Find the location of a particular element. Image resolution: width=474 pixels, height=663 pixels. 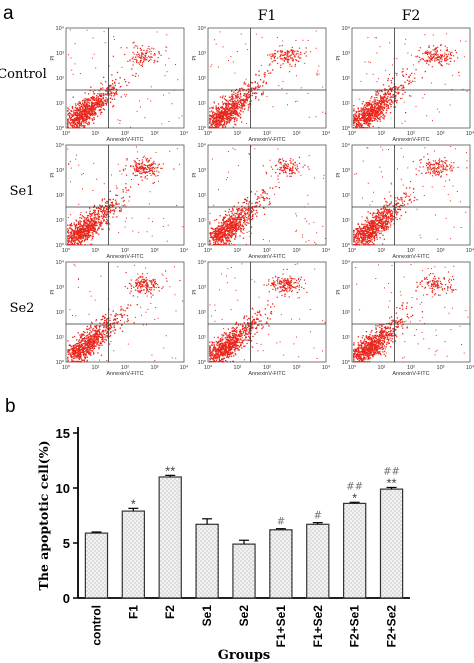

y-tick-label: 10¹ is located at coordinates (346, 104).